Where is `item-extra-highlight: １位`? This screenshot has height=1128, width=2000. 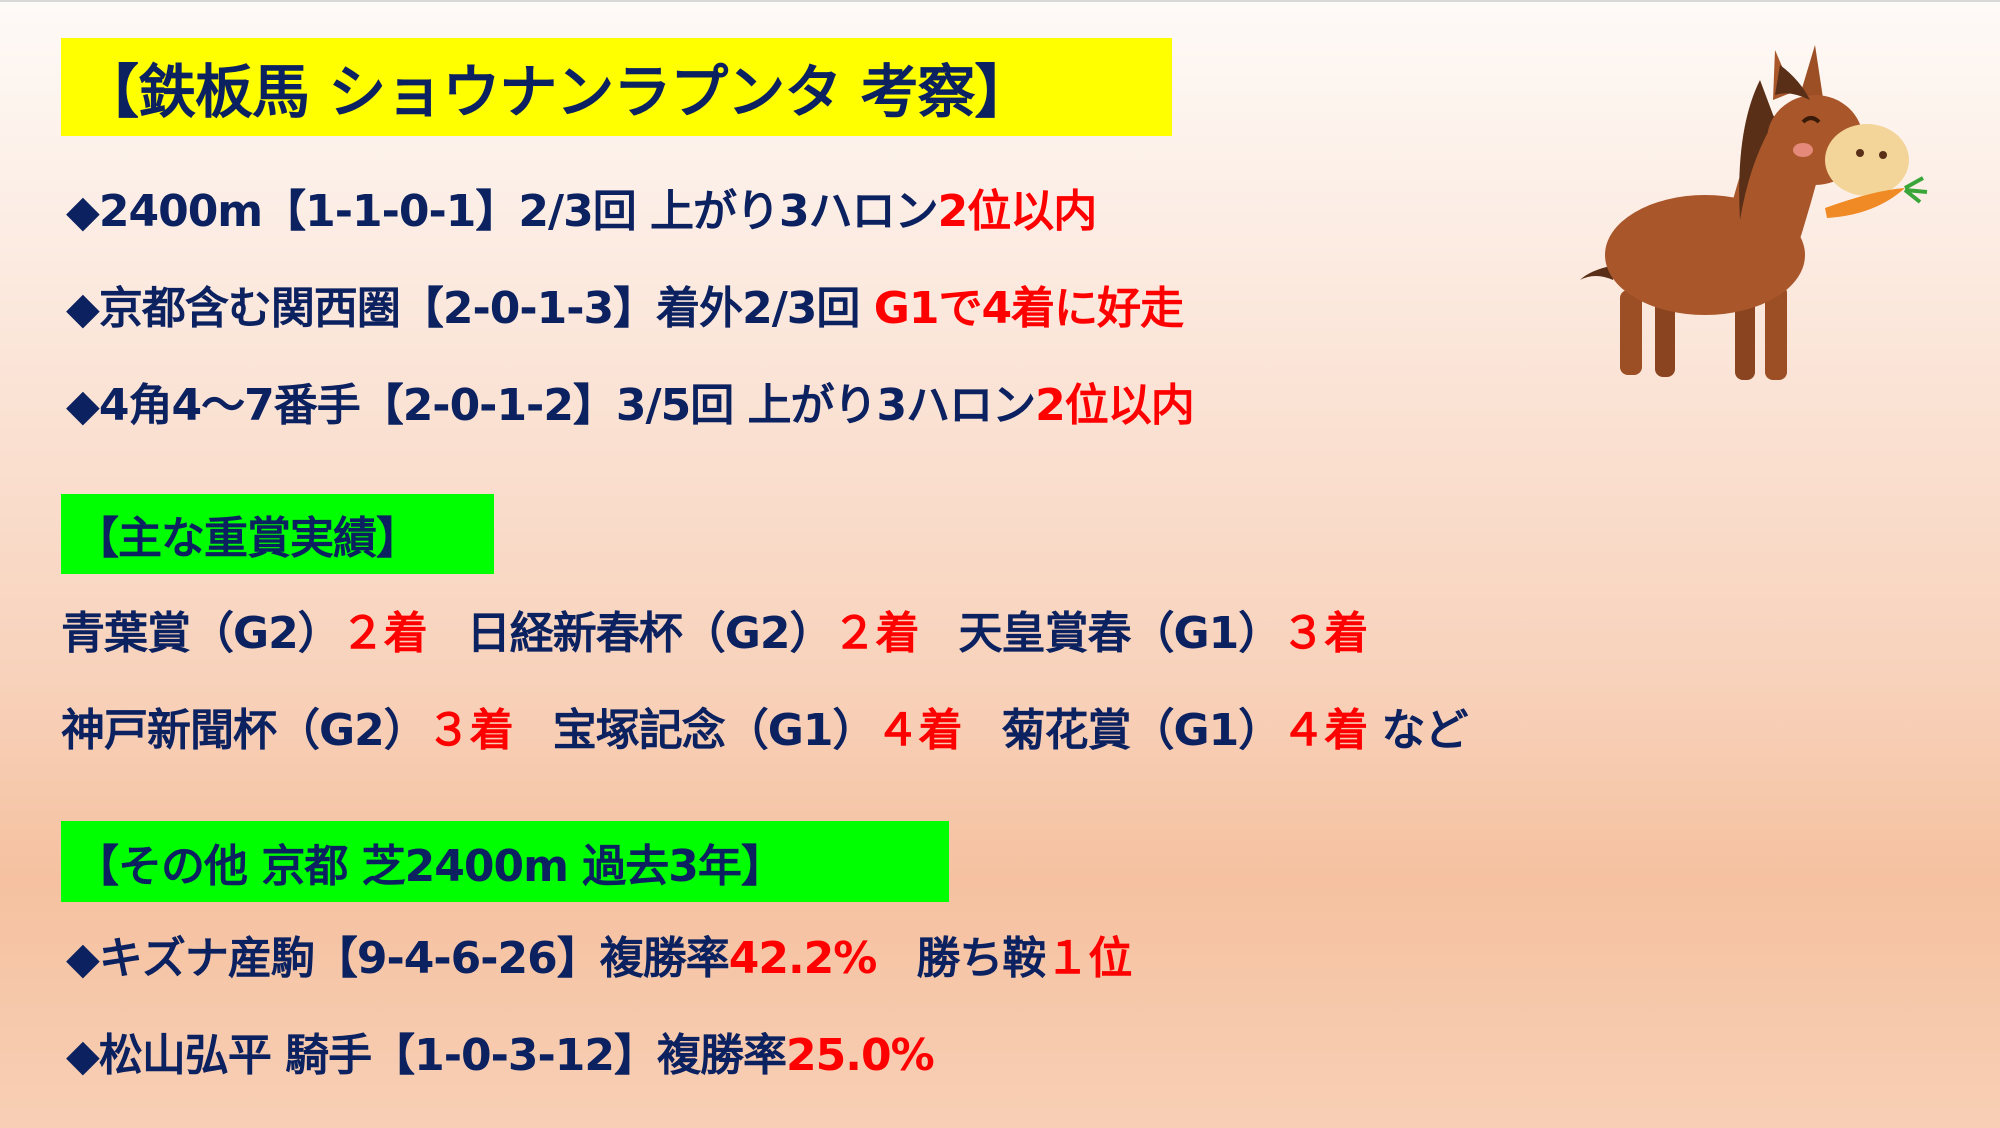
item-extra-highlight: １位 is located at coordinates (1088, 958).